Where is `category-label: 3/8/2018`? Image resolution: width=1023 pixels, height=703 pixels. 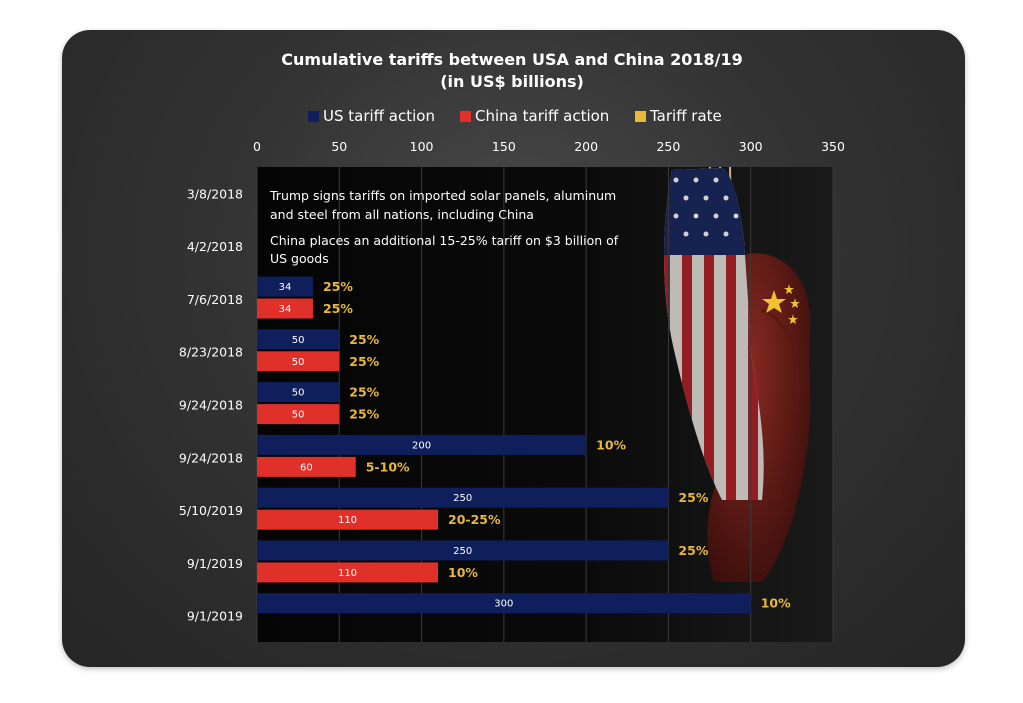 category-label: 3/8/2018 is located at coordinates (215, 193).